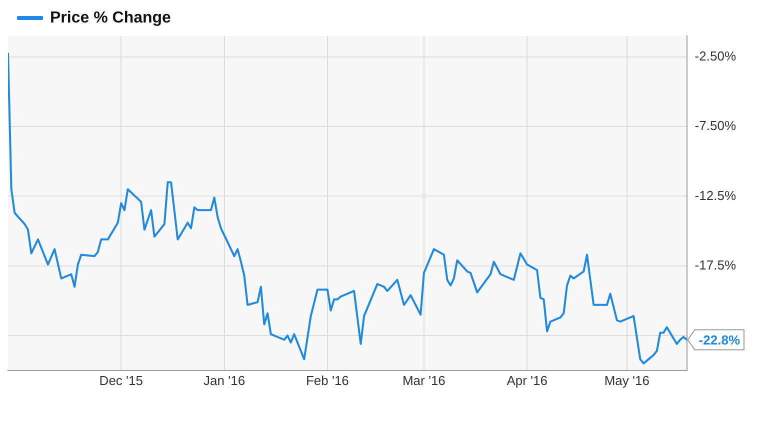  Describe the element at coordinates (424, 380) in the screenshot. I see `x-tick-label: Mar '16` at that location.